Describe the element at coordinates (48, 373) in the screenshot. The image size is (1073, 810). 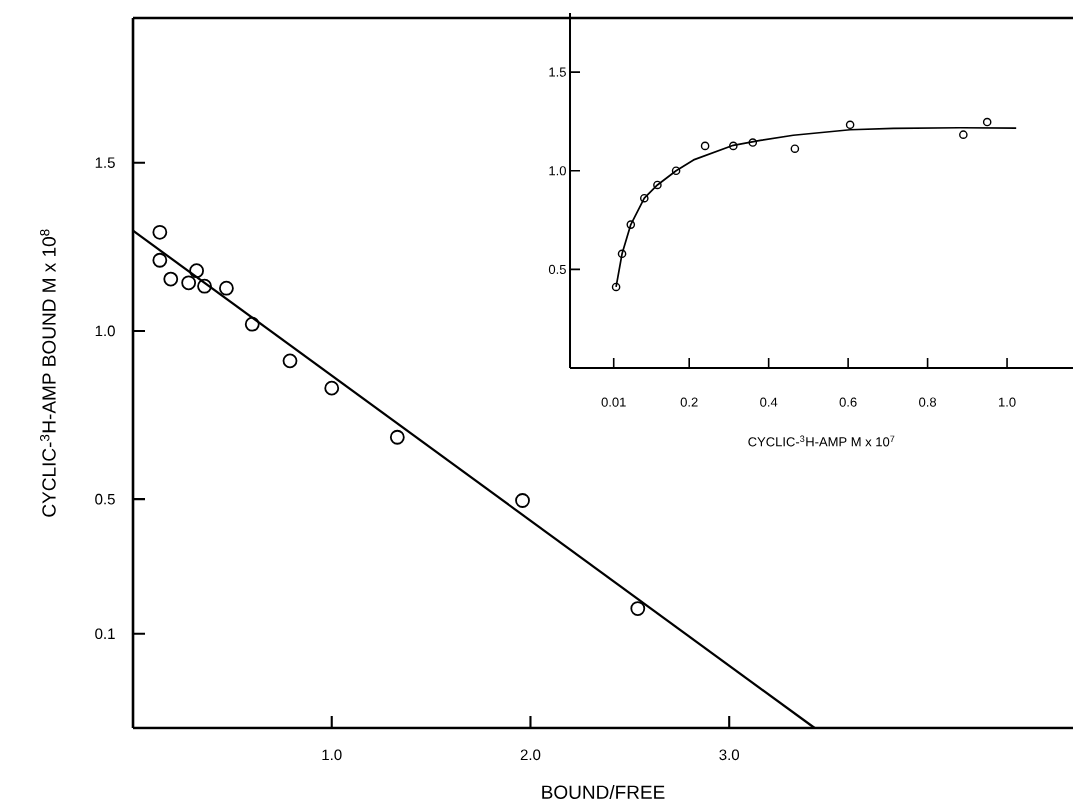
I see `y-axis-title: CYCLIC-$^{3}$H-AMP BOUND M x 10$^{8}$` at that location.